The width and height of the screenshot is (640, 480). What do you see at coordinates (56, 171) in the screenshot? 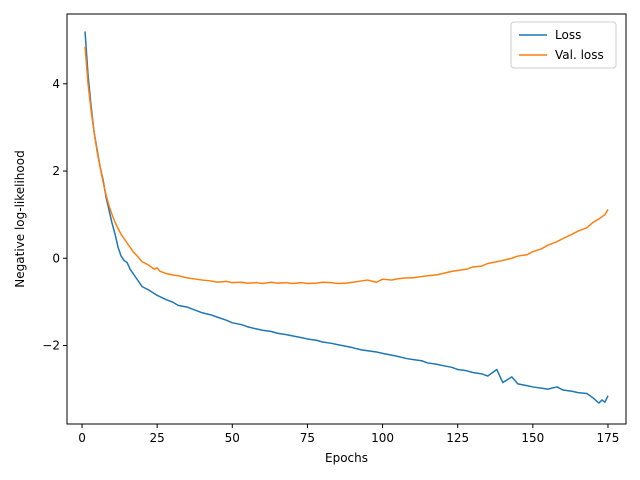
I see `y-tick-label: 2` at bounding box center [56, 171].